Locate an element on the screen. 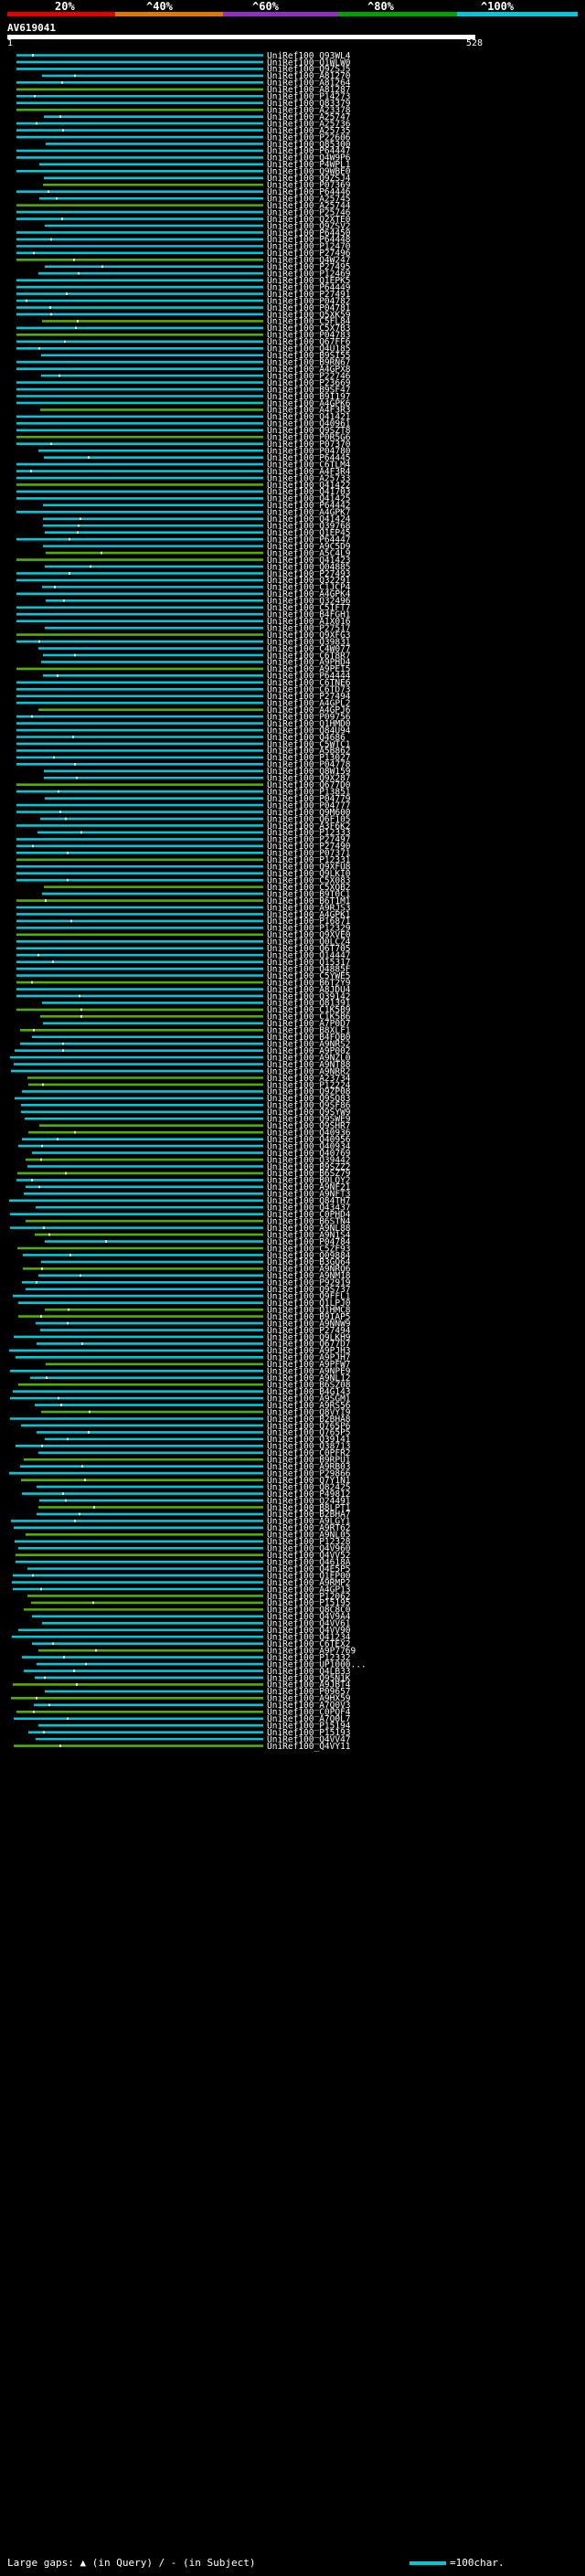 This screenshot has width=585, height=2576. hit-id-link: UniRef100_P07370 is located at coordinates (309, 445).